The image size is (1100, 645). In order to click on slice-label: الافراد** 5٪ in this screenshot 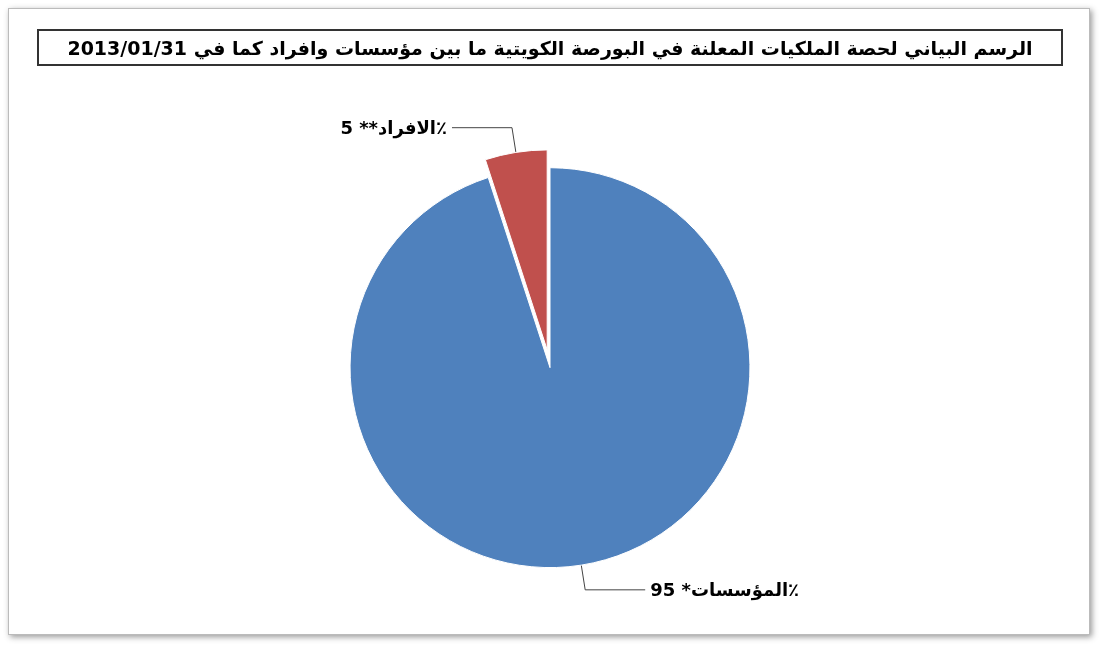, I will do `click(393, 128)`.